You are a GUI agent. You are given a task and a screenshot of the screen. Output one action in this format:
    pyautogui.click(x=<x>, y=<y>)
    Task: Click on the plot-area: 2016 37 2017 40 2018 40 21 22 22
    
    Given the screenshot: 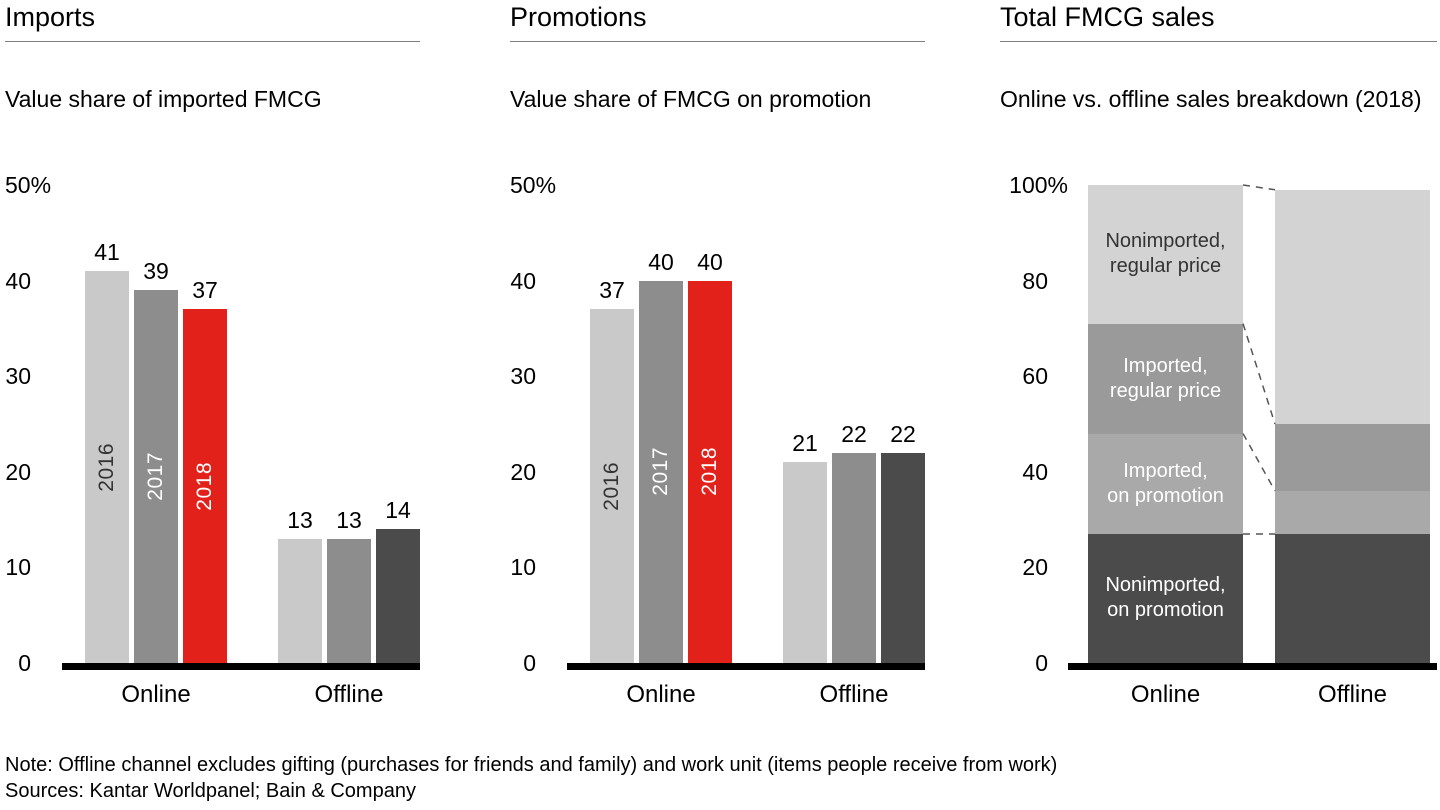 What is the action you would take?
    pyautogui.click(x=747, y=424)
    